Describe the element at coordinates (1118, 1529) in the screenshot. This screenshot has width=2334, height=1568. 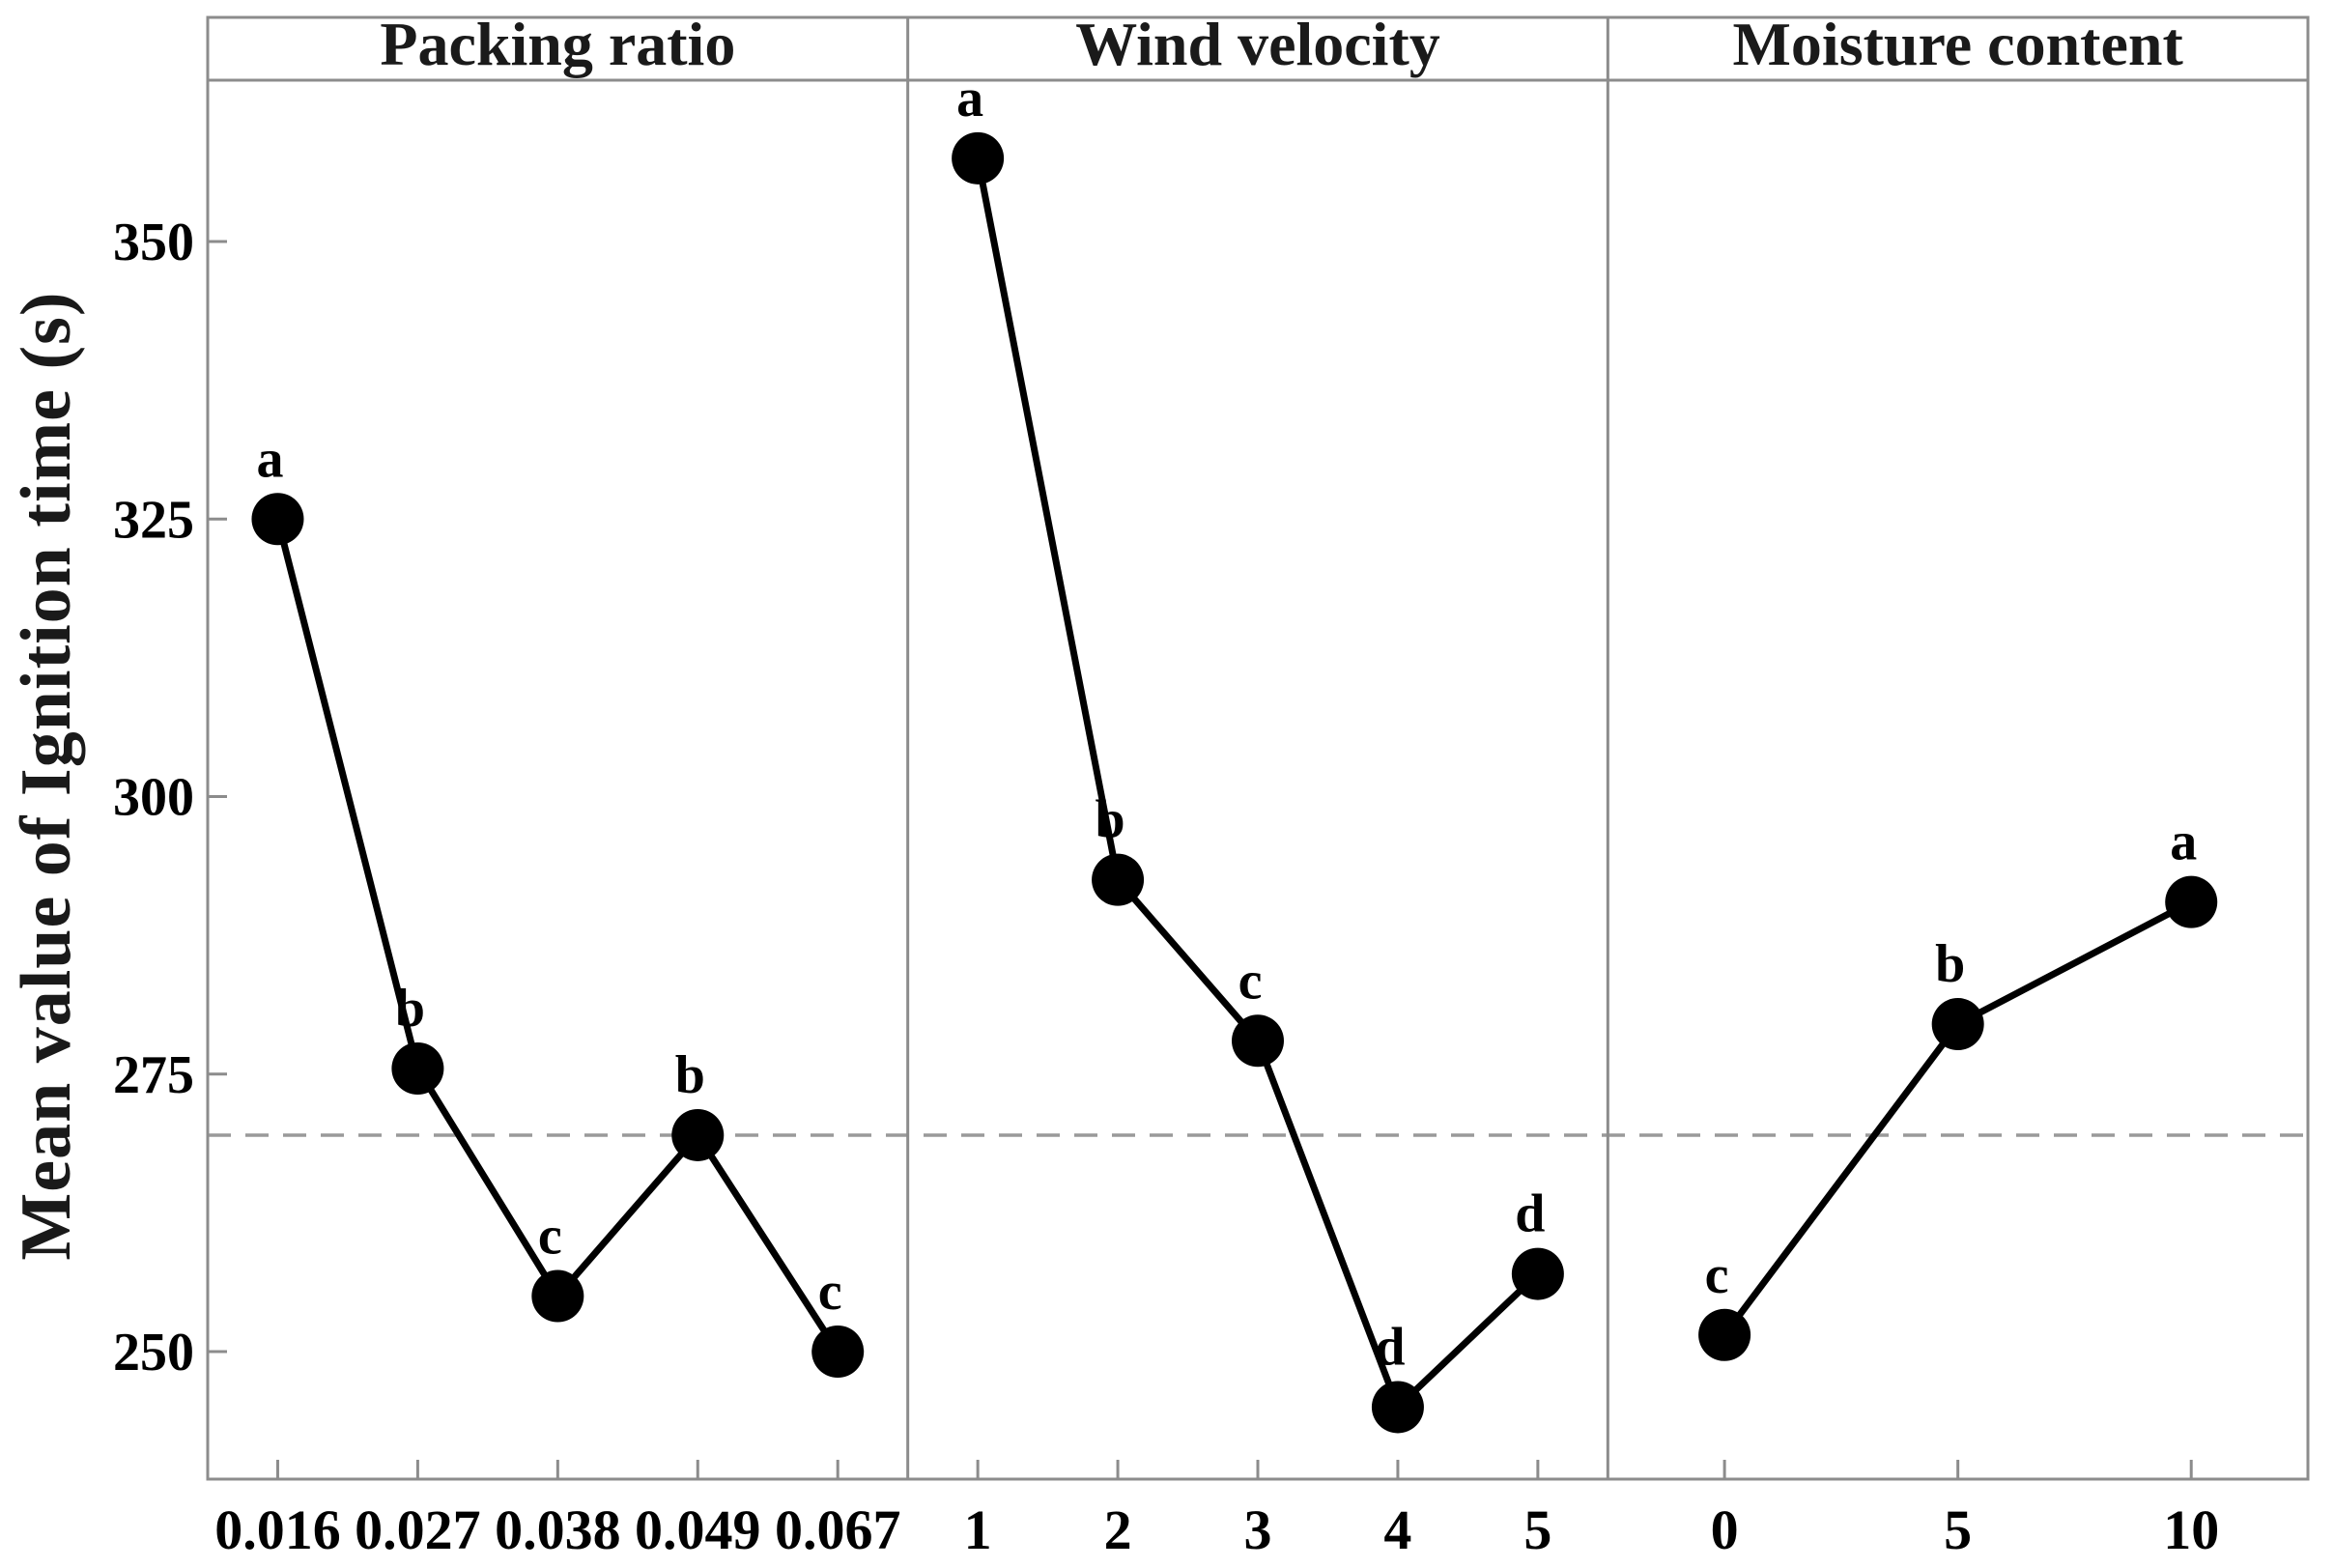
I see `x-tick-label: 2` at that location.